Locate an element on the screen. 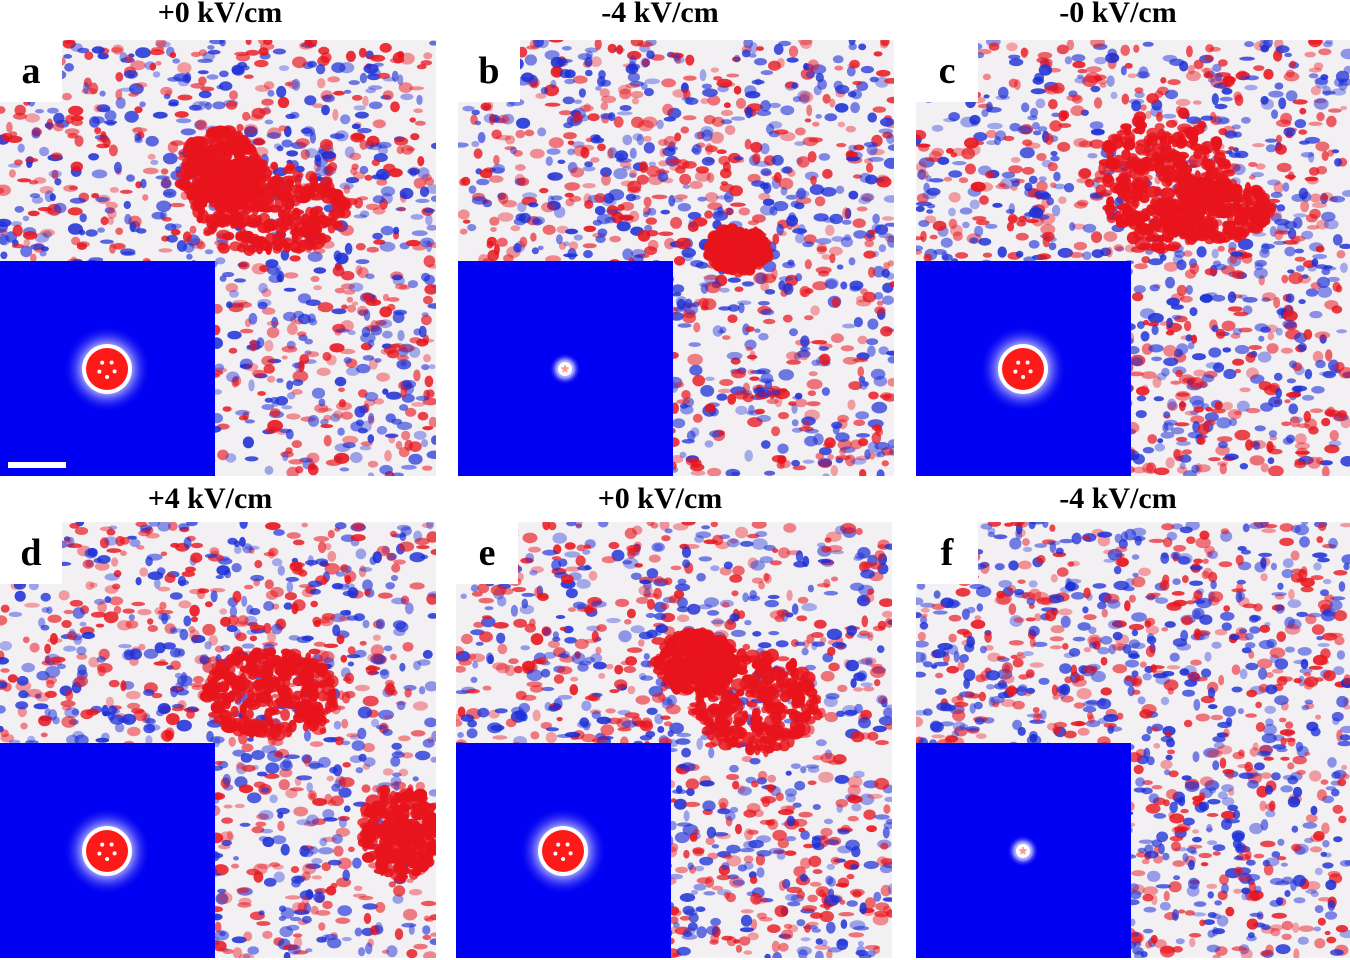 This screenshot has height=960, width=1350. panel-f-title: -4 kV/cm is located at coordinates (1118, 498).